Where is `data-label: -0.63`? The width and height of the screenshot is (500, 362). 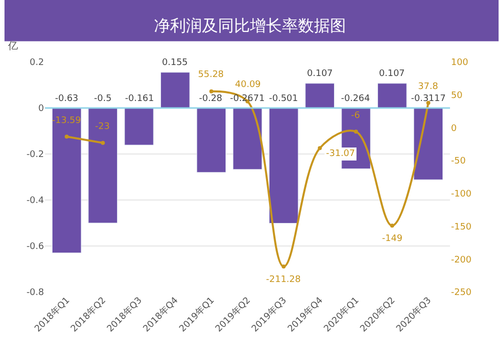
data-label: -0.63 is located at coordinates (66, 99).